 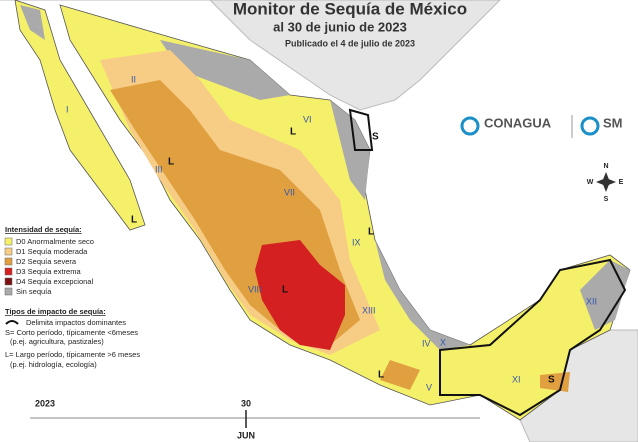 I want to click on legend-label: D3 Sequía extrema, so click(x=48, y=271).